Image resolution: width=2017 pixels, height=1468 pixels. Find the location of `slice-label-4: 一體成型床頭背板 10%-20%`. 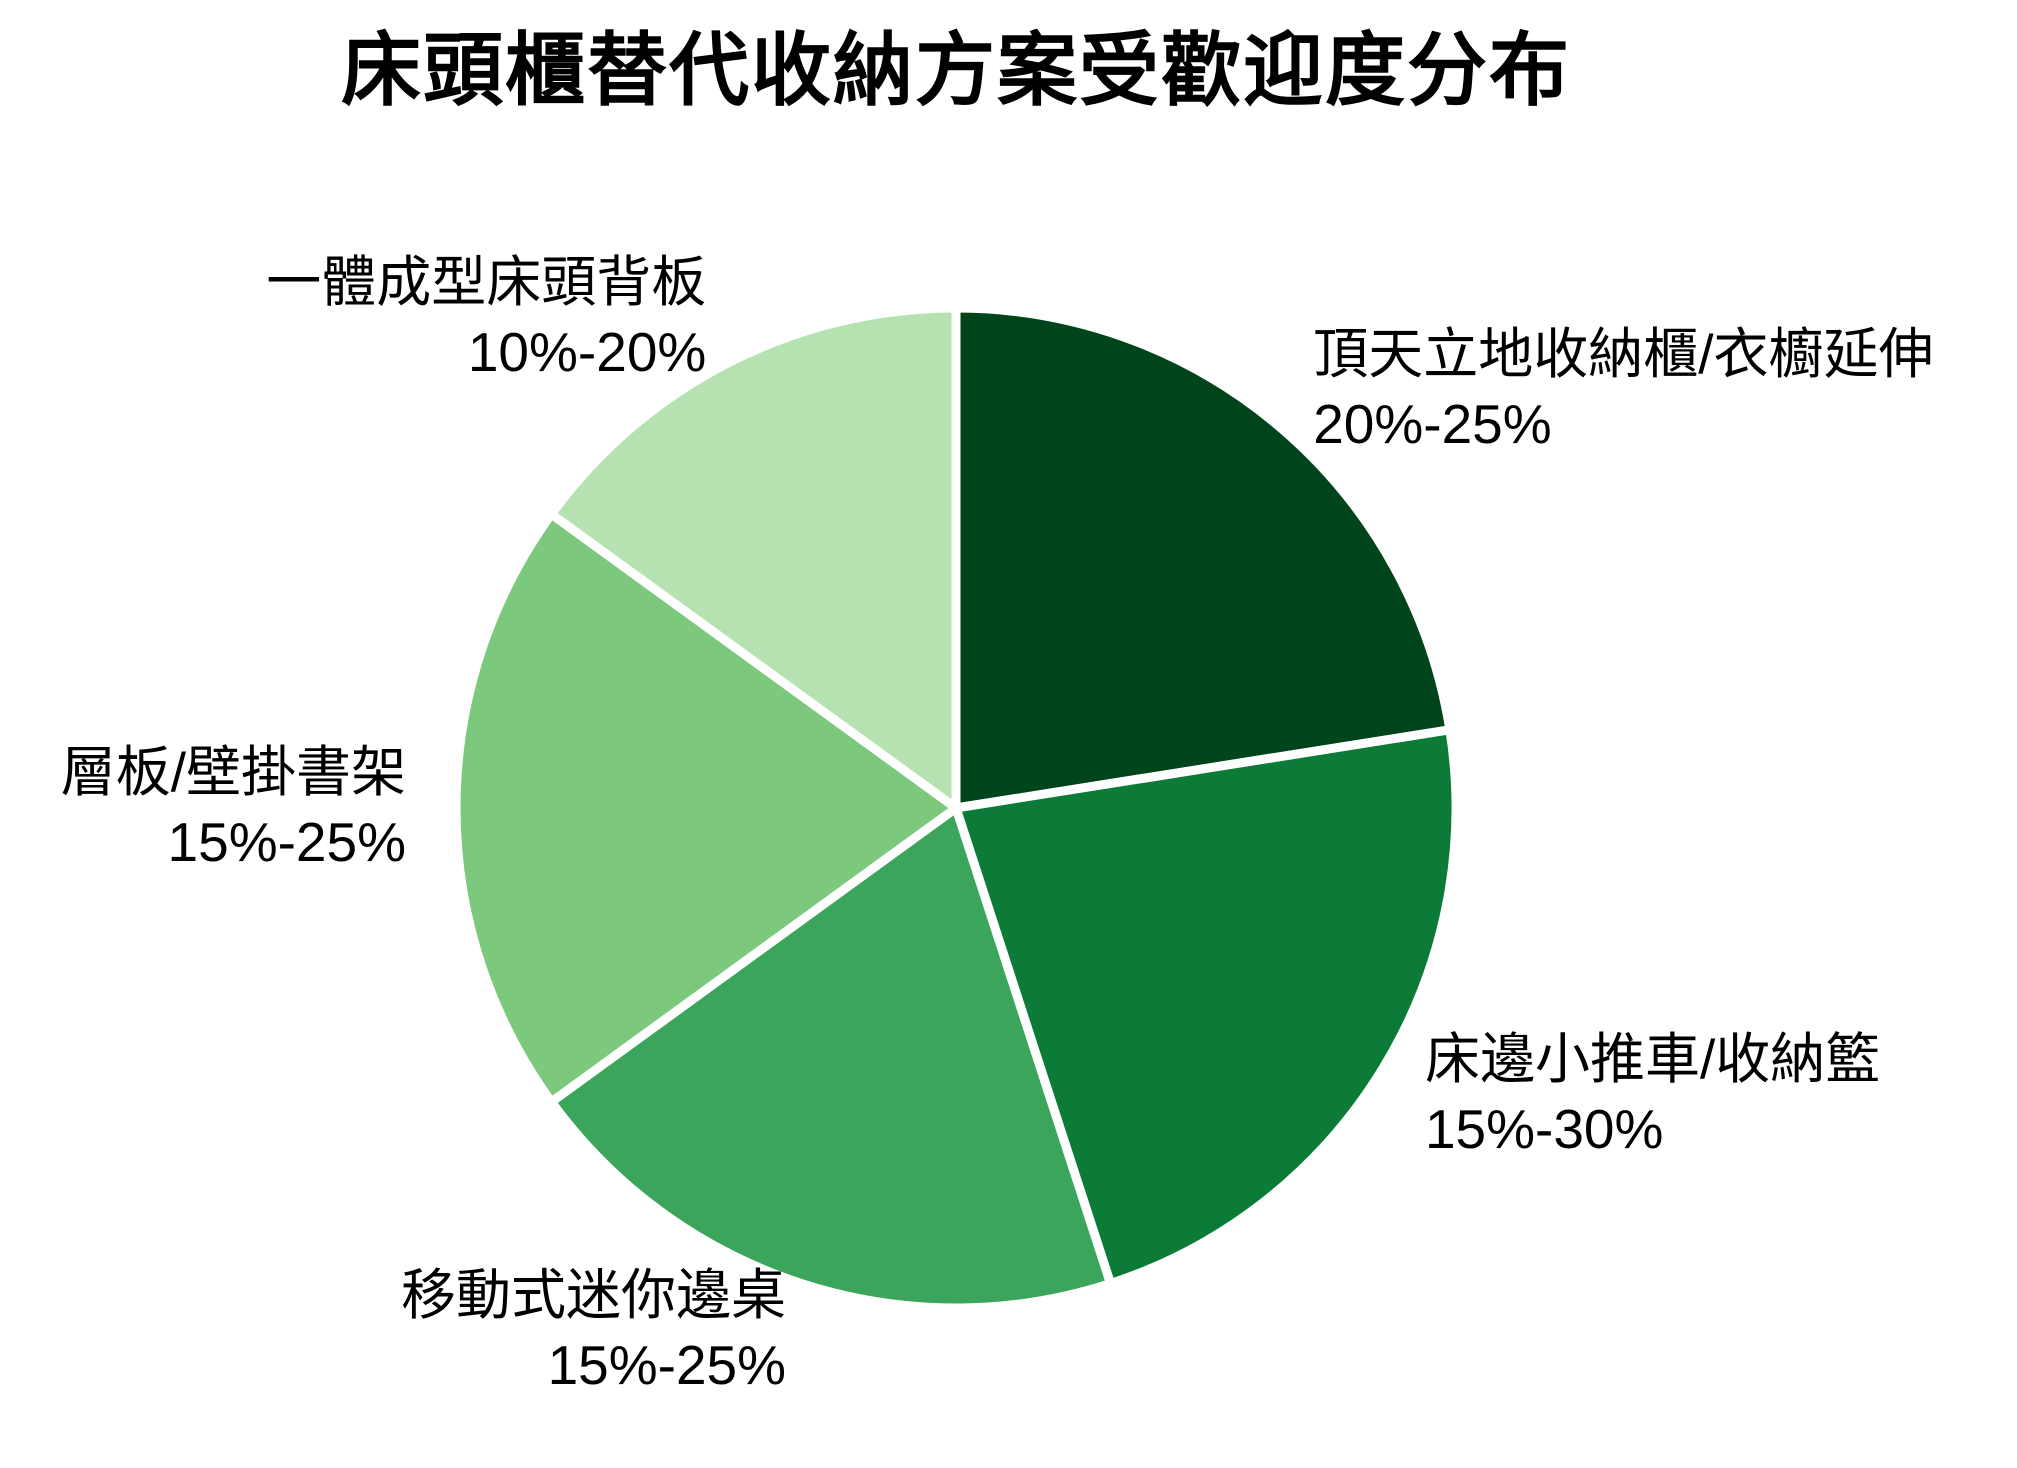

slice-label-4: 一體成型床頭背板 10%-20% is located at coordinates (486, 318).